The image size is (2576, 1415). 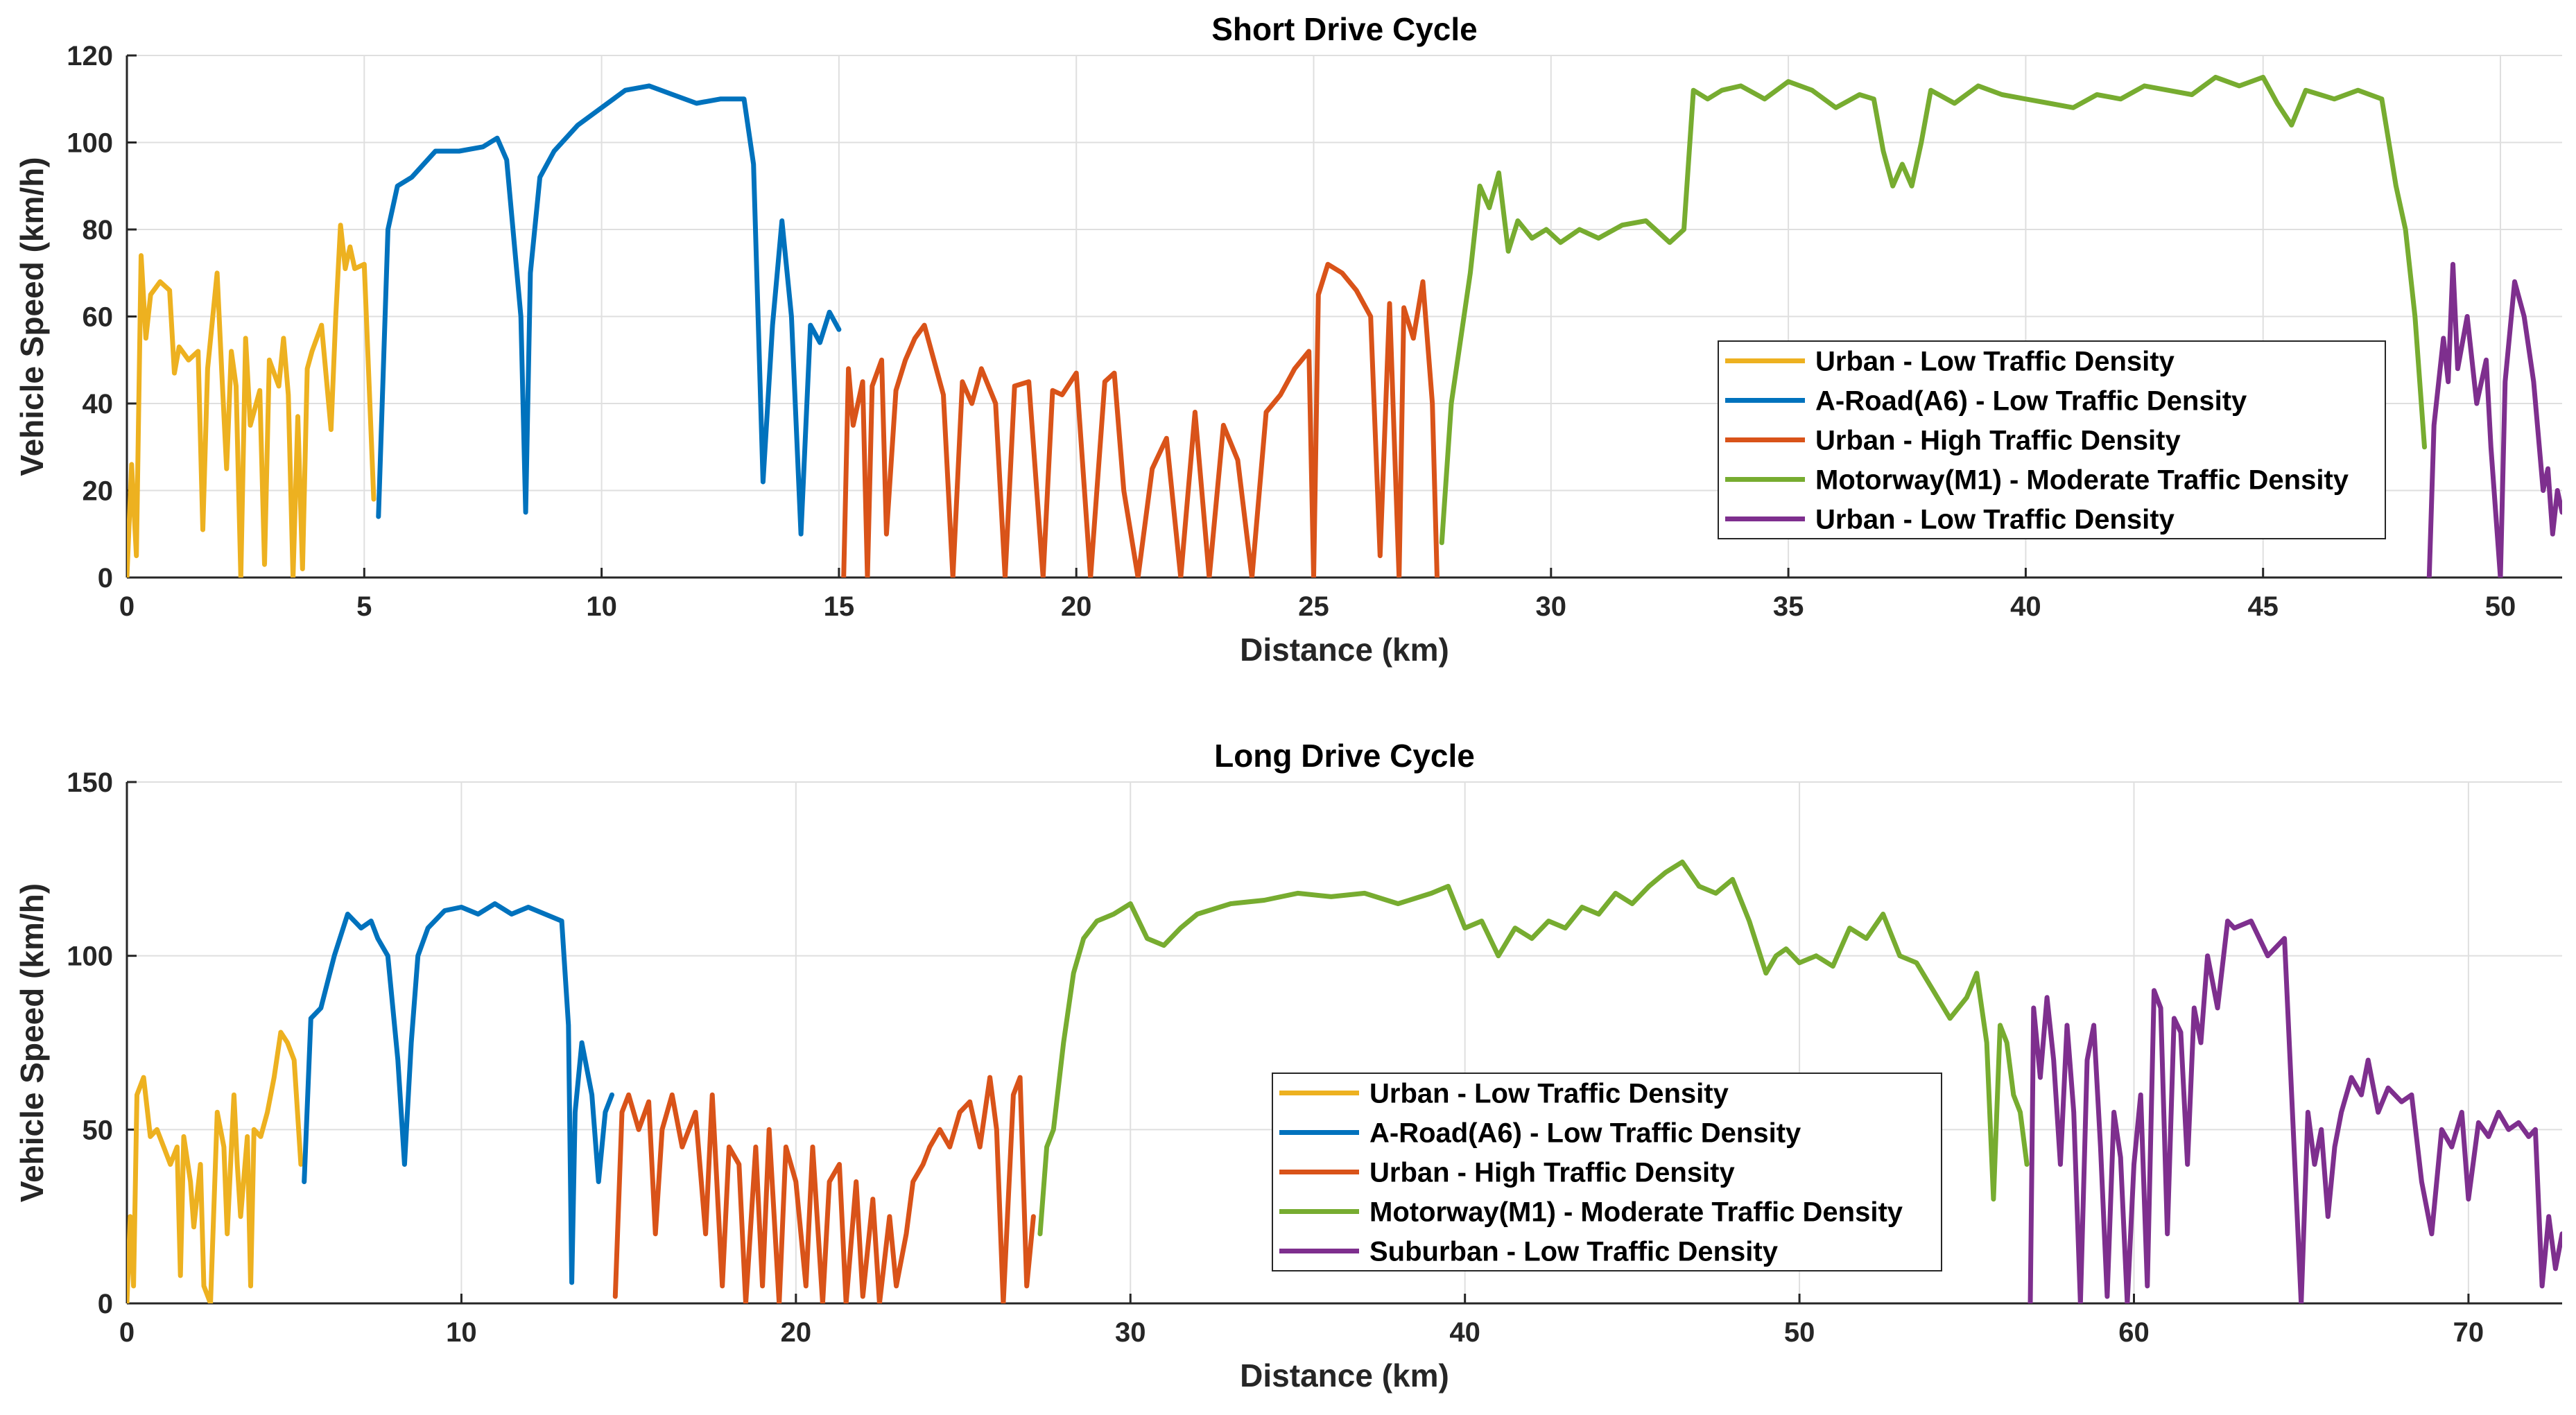 I want to click on x-tick-label: 70, so click(x=2468, y=1332).